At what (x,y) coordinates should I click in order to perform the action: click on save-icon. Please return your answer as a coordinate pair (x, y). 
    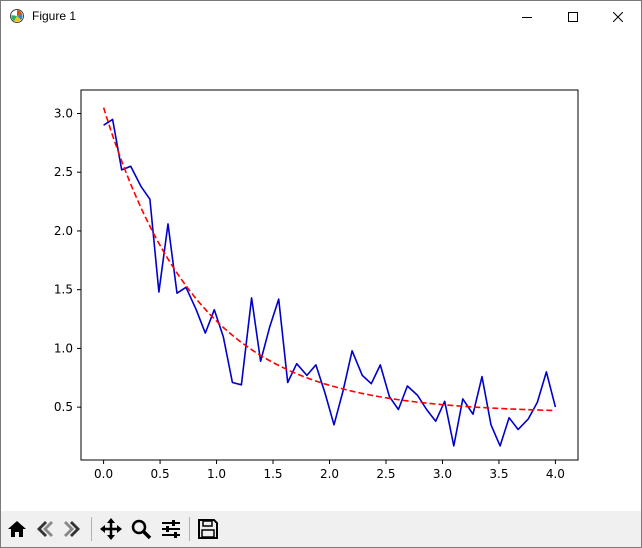
    Looking at the image, I should click on (208, 529).